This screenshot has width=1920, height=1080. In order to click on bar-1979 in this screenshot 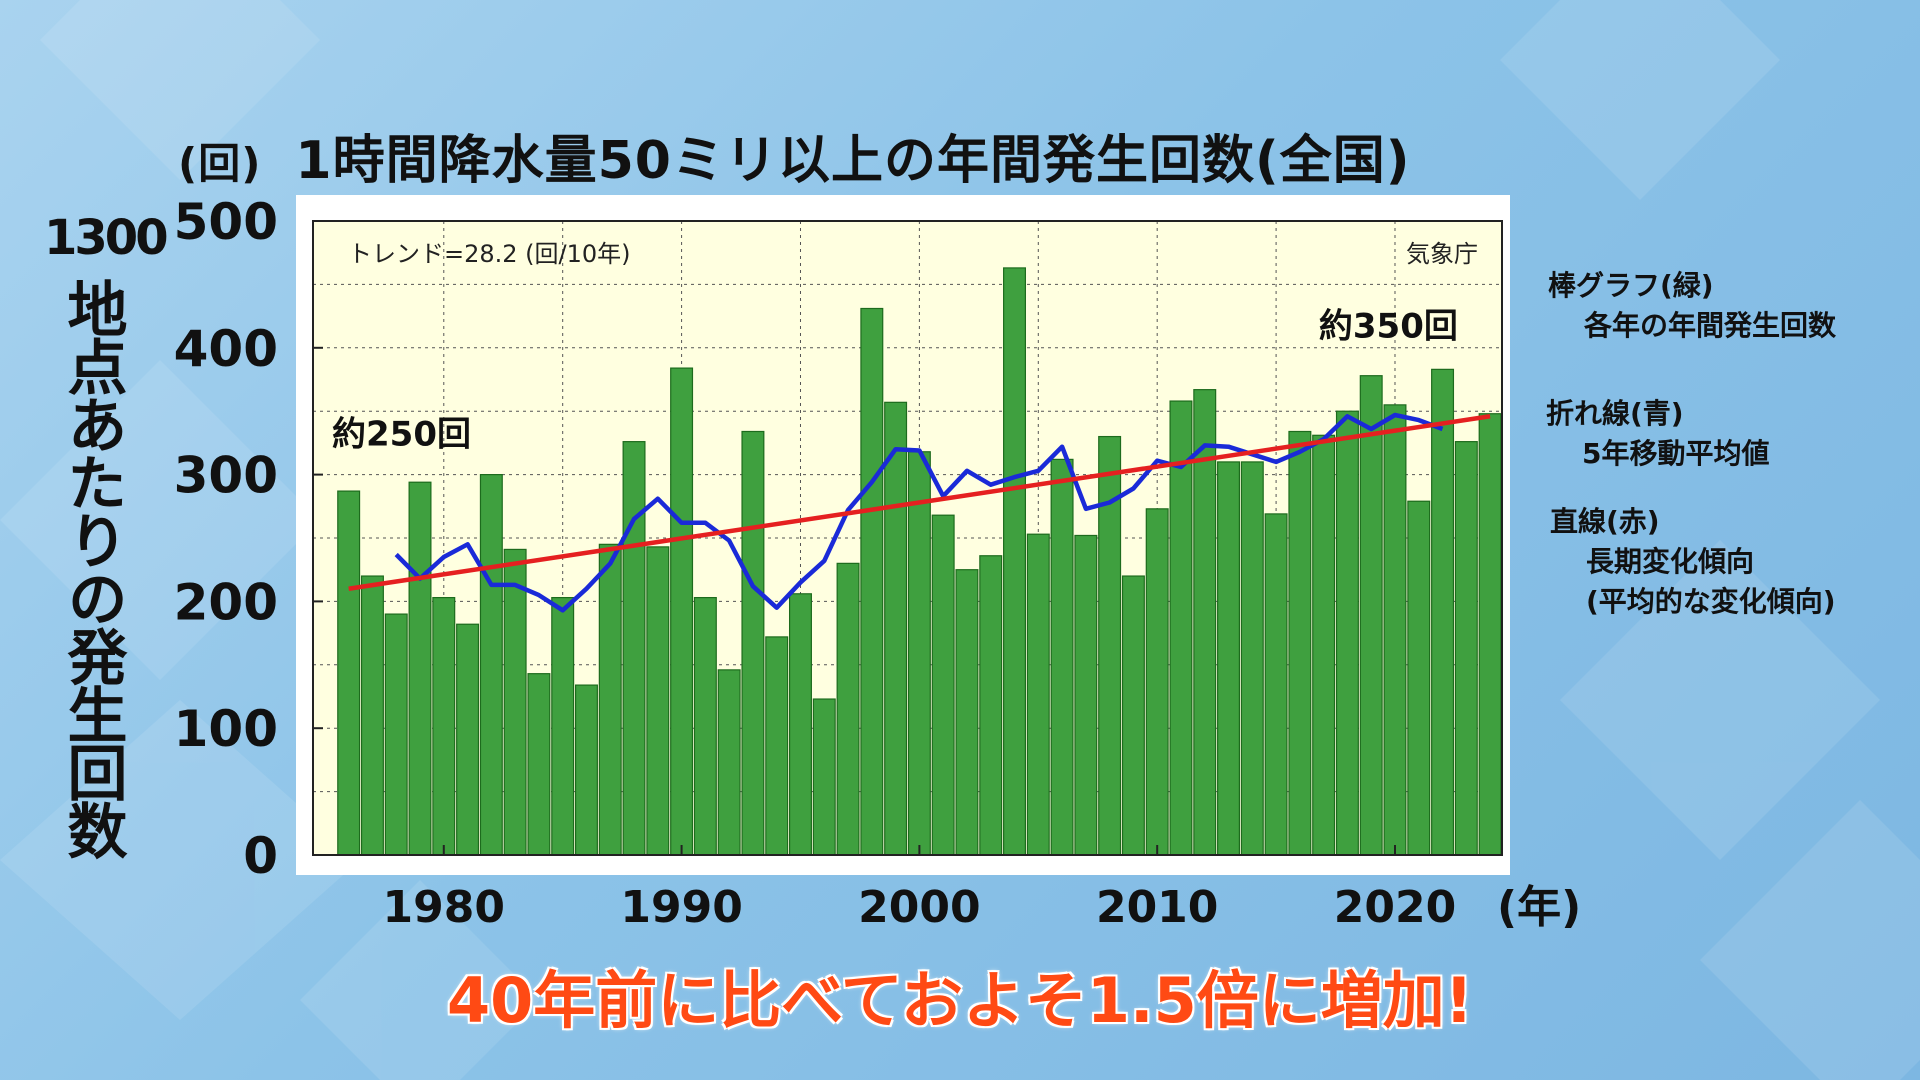, I will do `click(420, 668)`.